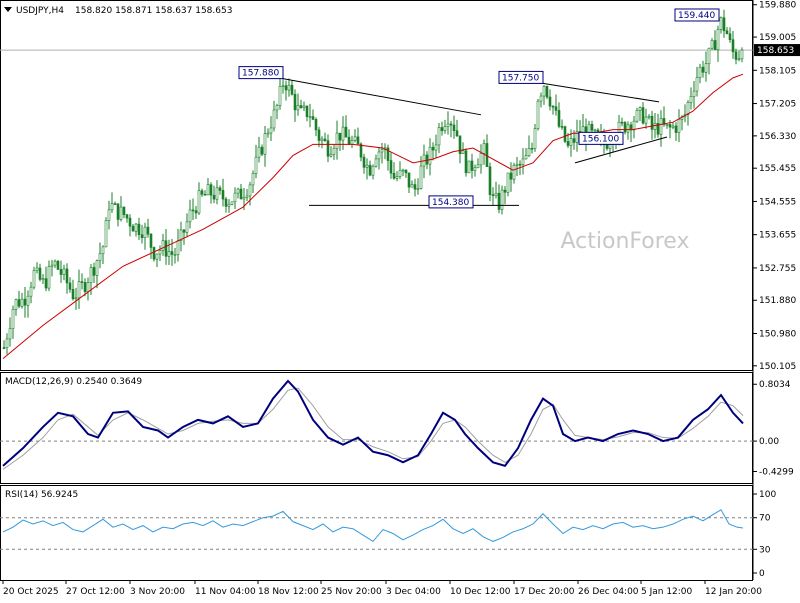 The width and height of the screenshot is (800, 603). Describe the element at coordinates (775, 51) in the screenshot. I see `current-price-label: 158.653` at that location.